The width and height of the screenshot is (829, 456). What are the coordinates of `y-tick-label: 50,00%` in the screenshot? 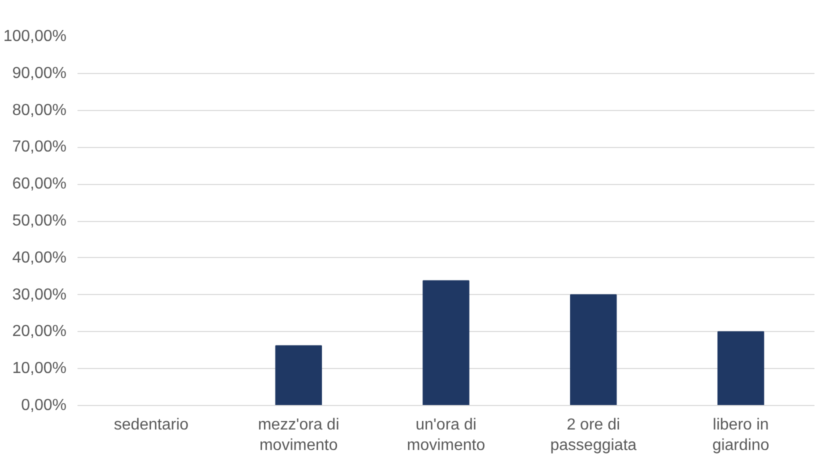 It's located at (39, 221).